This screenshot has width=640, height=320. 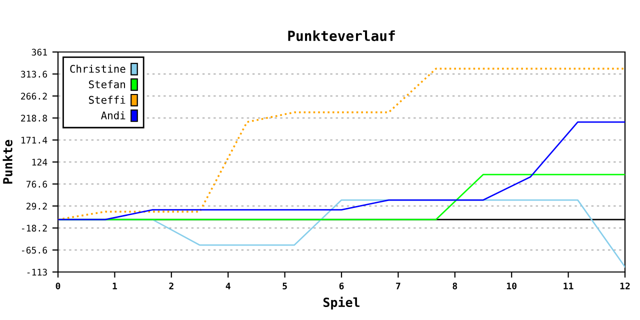 What do you see at coordinates (625, 286) in the screenshot?
I see `x-tick-label: 12` at bounding box center [625, 286].